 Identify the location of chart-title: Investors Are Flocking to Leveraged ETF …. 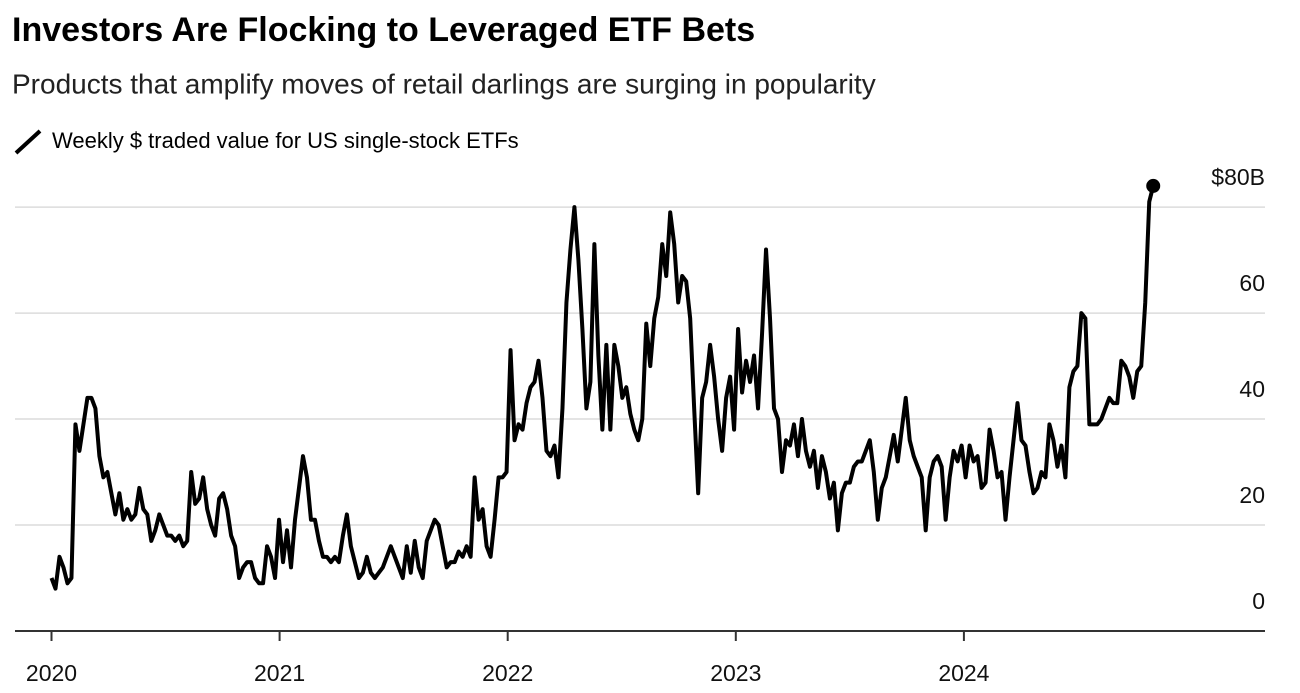
(383, 30).